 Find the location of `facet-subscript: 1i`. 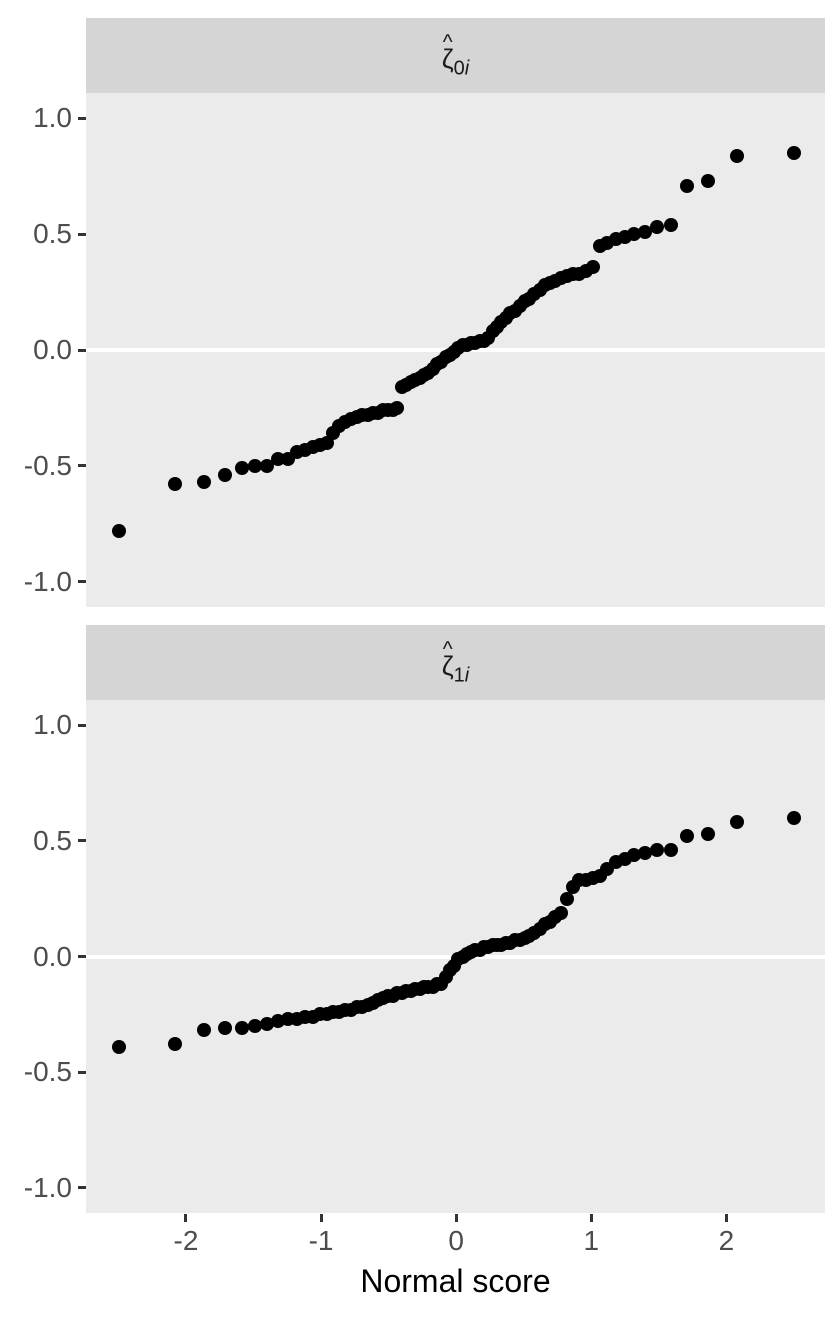

facet-subscript: 1i is located at coordinates (461, 675).